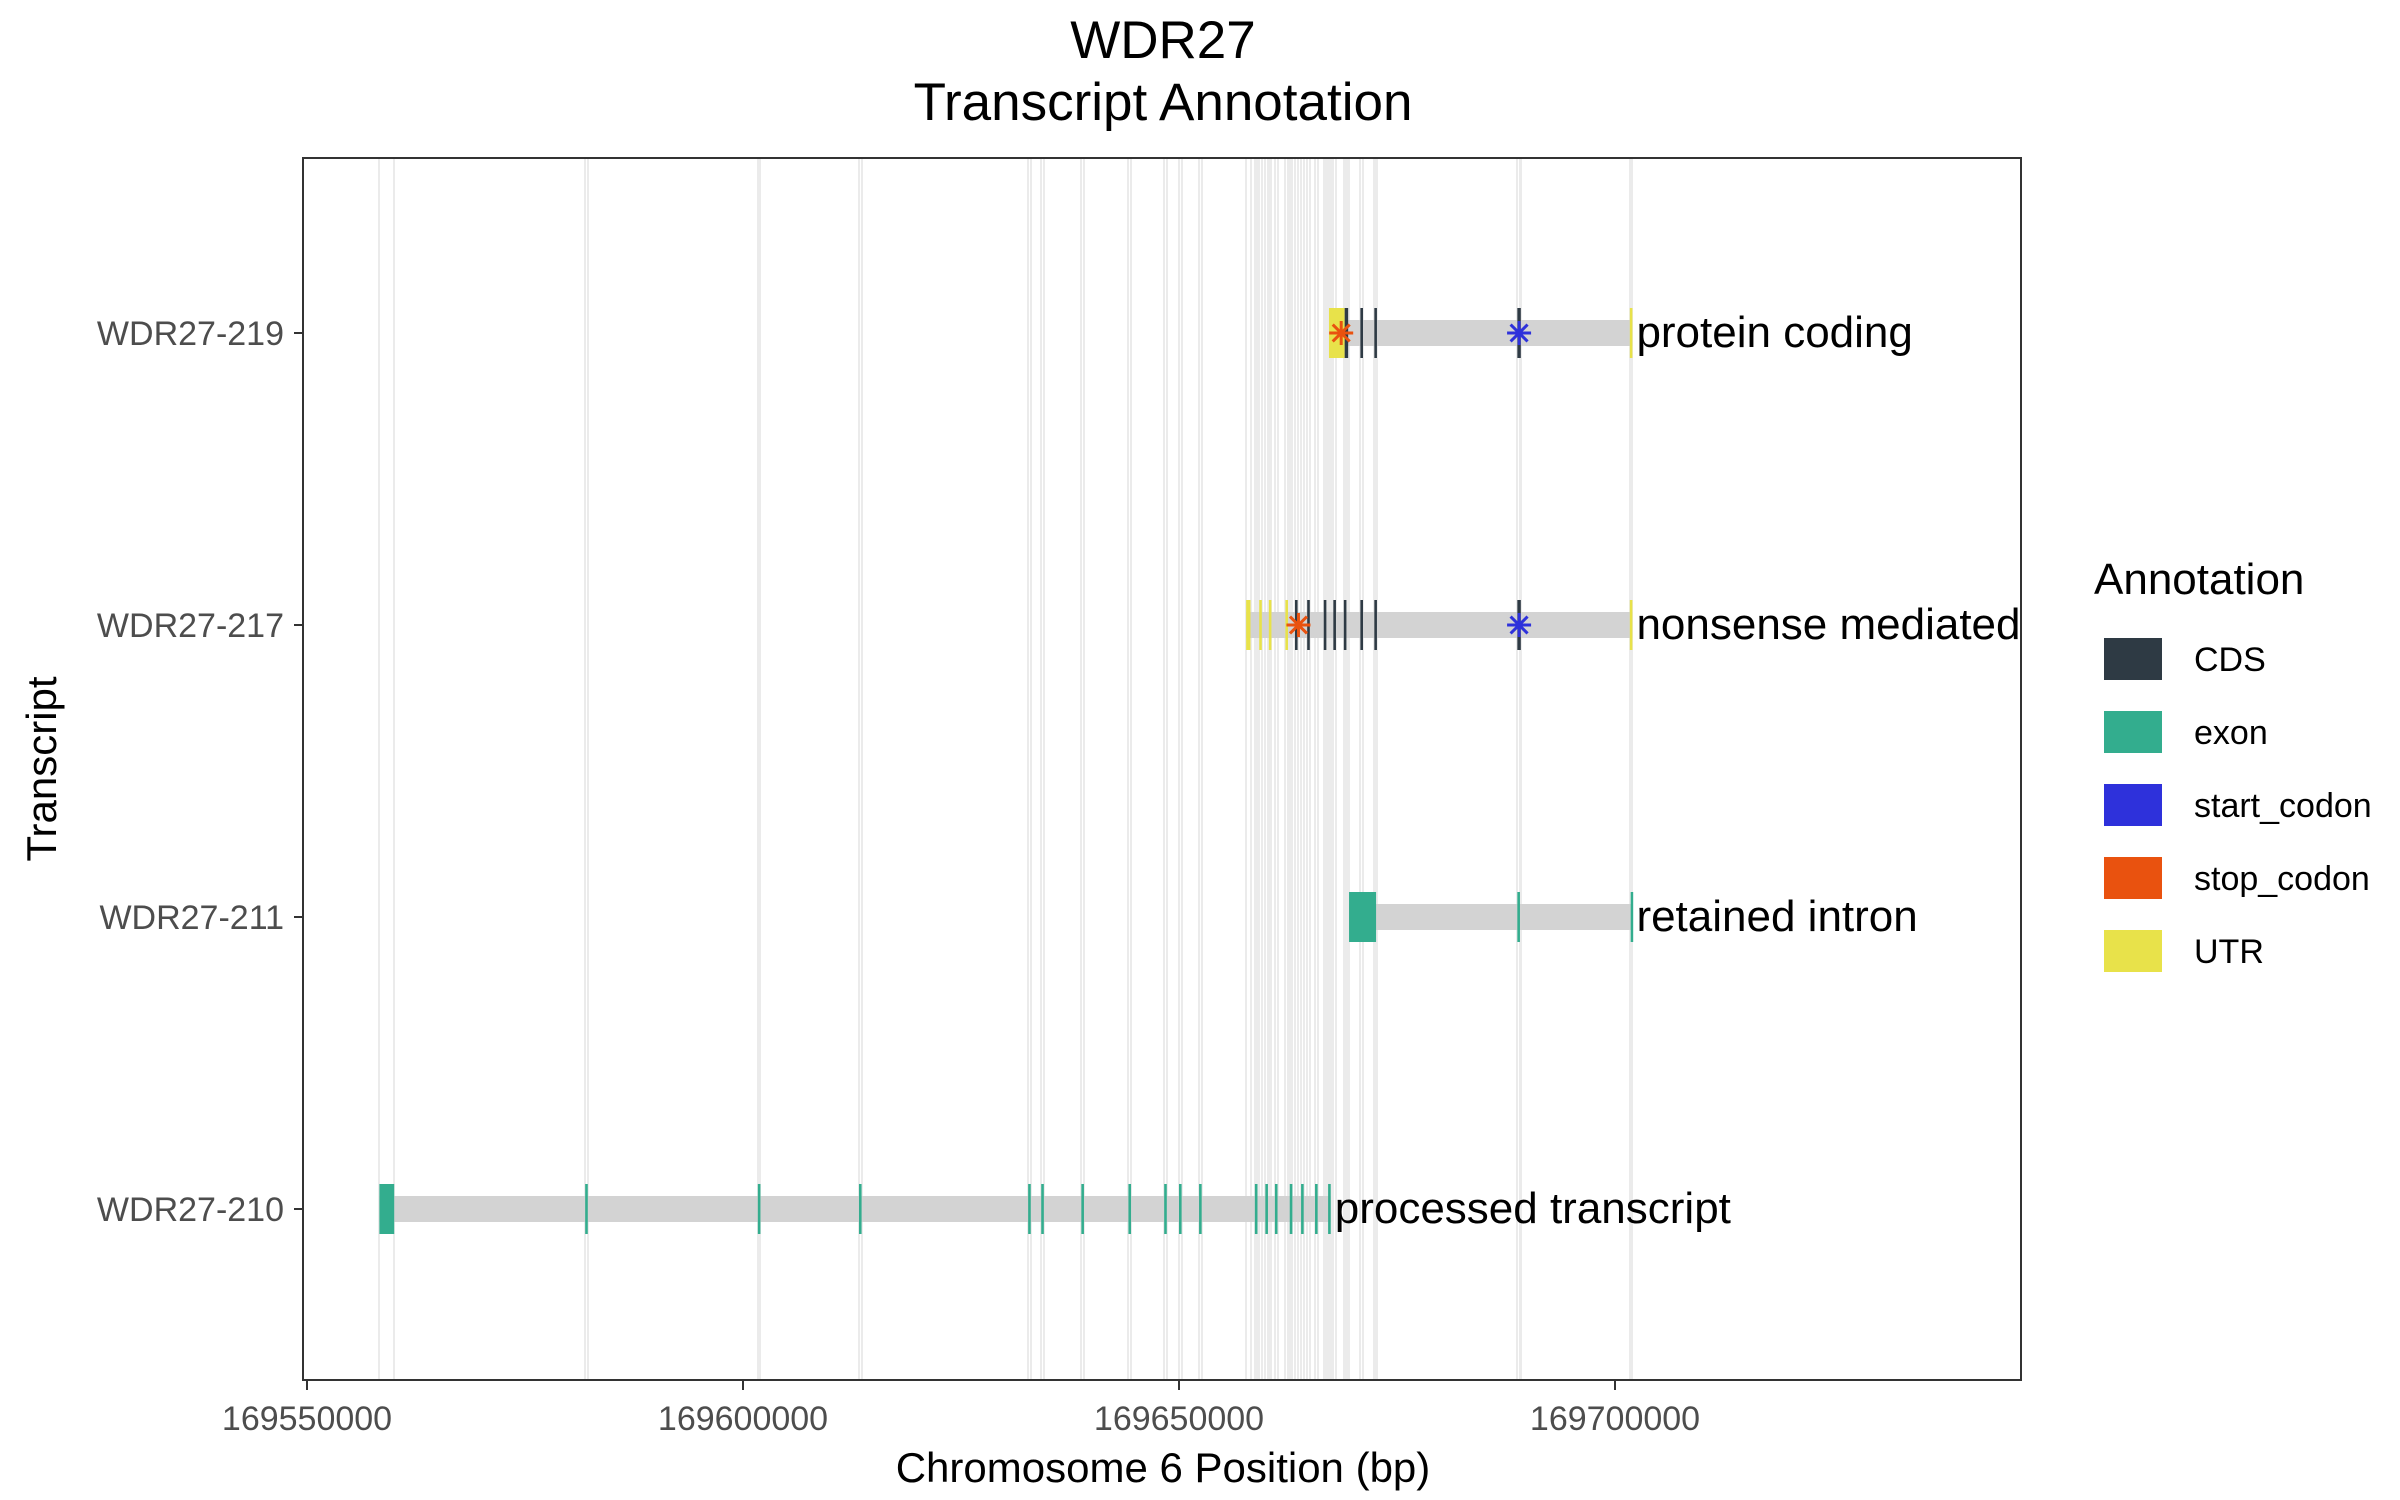 Image resolution: width=2400 pixels, height=1500 pixels. I want to click on y-axis: WDR27-219 WDR27-217 WDR27-211 WDR27-210, so click(200, 772).